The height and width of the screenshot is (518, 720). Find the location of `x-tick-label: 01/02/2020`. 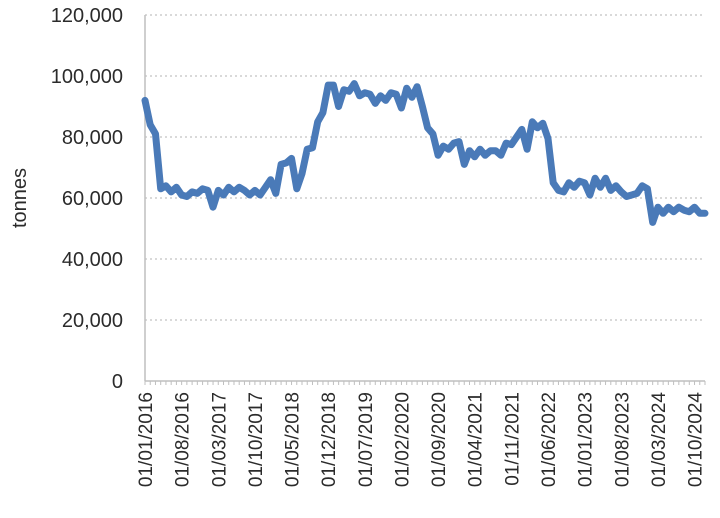

x-tick-label: 01/02/2020 is located at coordinates (402, 439).